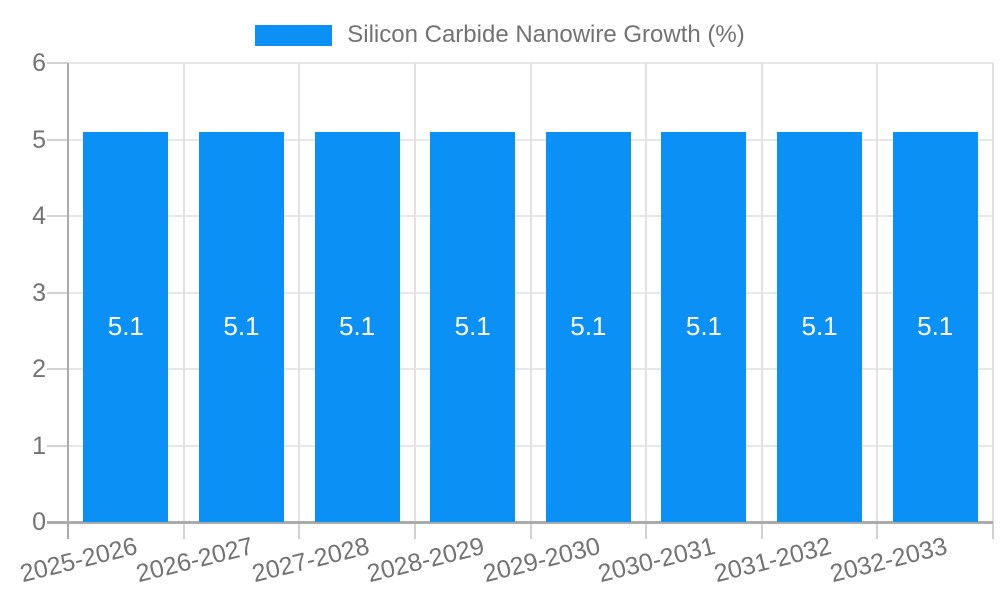  Describe the element at coordinates (520, 522) in the screenshot. I see `x-axis-line` at that location.